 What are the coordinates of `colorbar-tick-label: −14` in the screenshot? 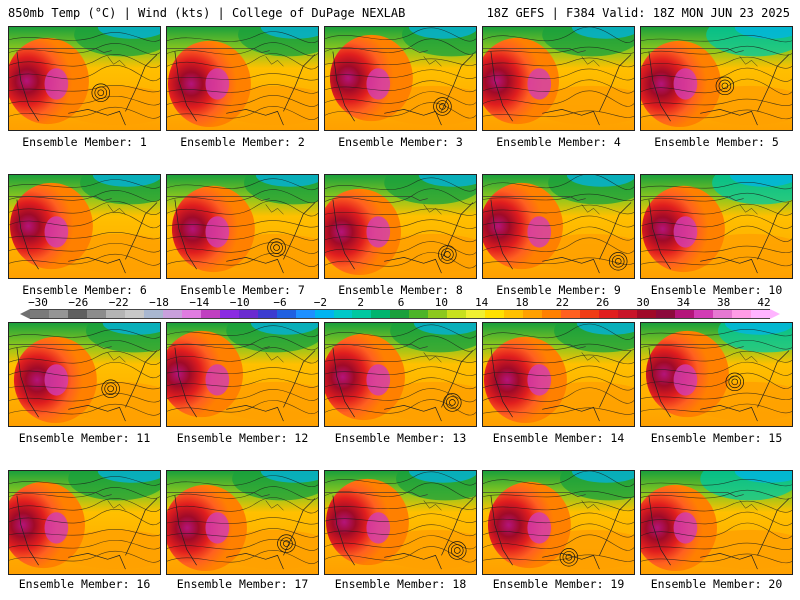 It's located at (199, 302).